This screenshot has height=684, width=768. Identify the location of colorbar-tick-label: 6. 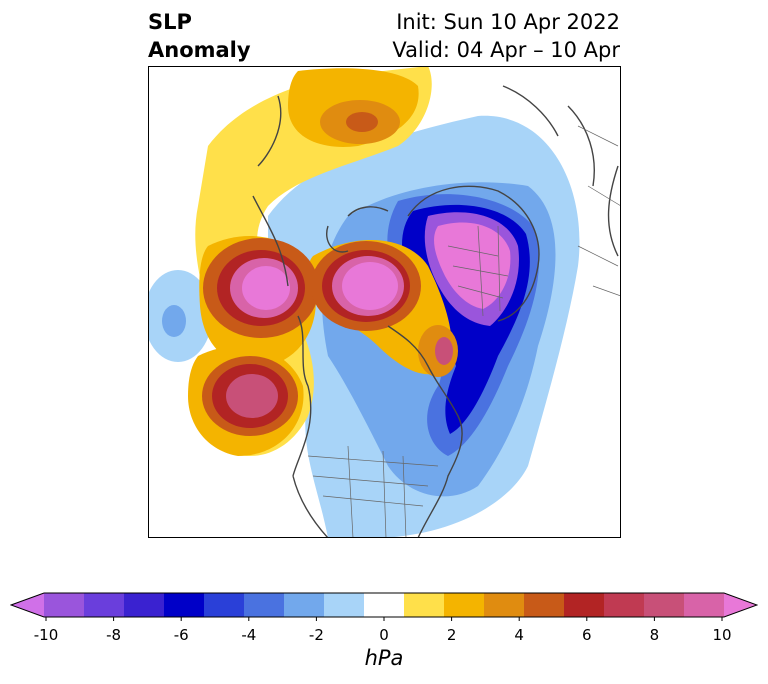
(587, 635).